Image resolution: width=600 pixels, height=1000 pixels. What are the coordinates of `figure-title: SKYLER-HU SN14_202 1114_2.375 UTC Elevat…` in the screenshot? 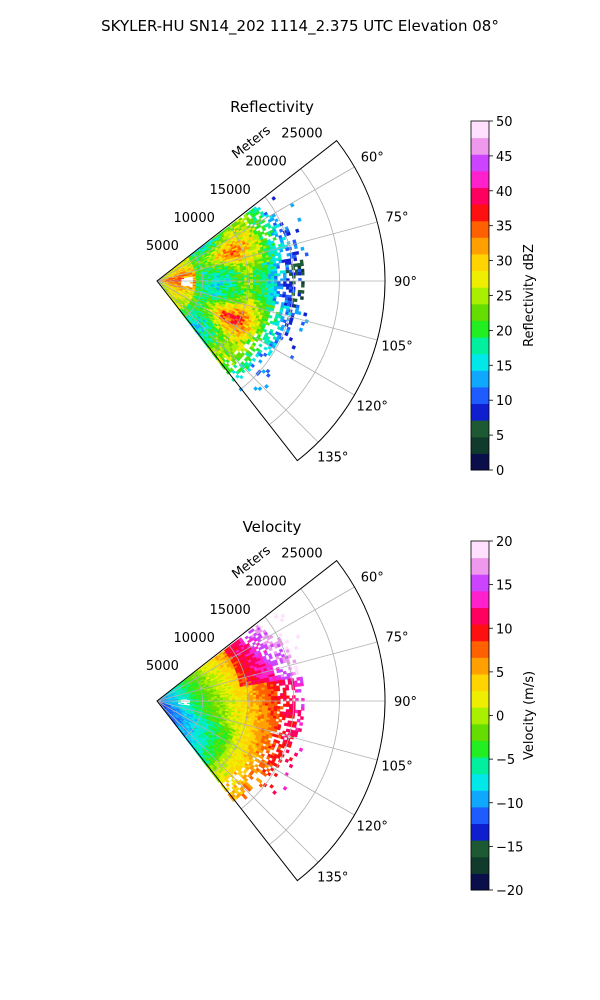 It's located at (300, 26).